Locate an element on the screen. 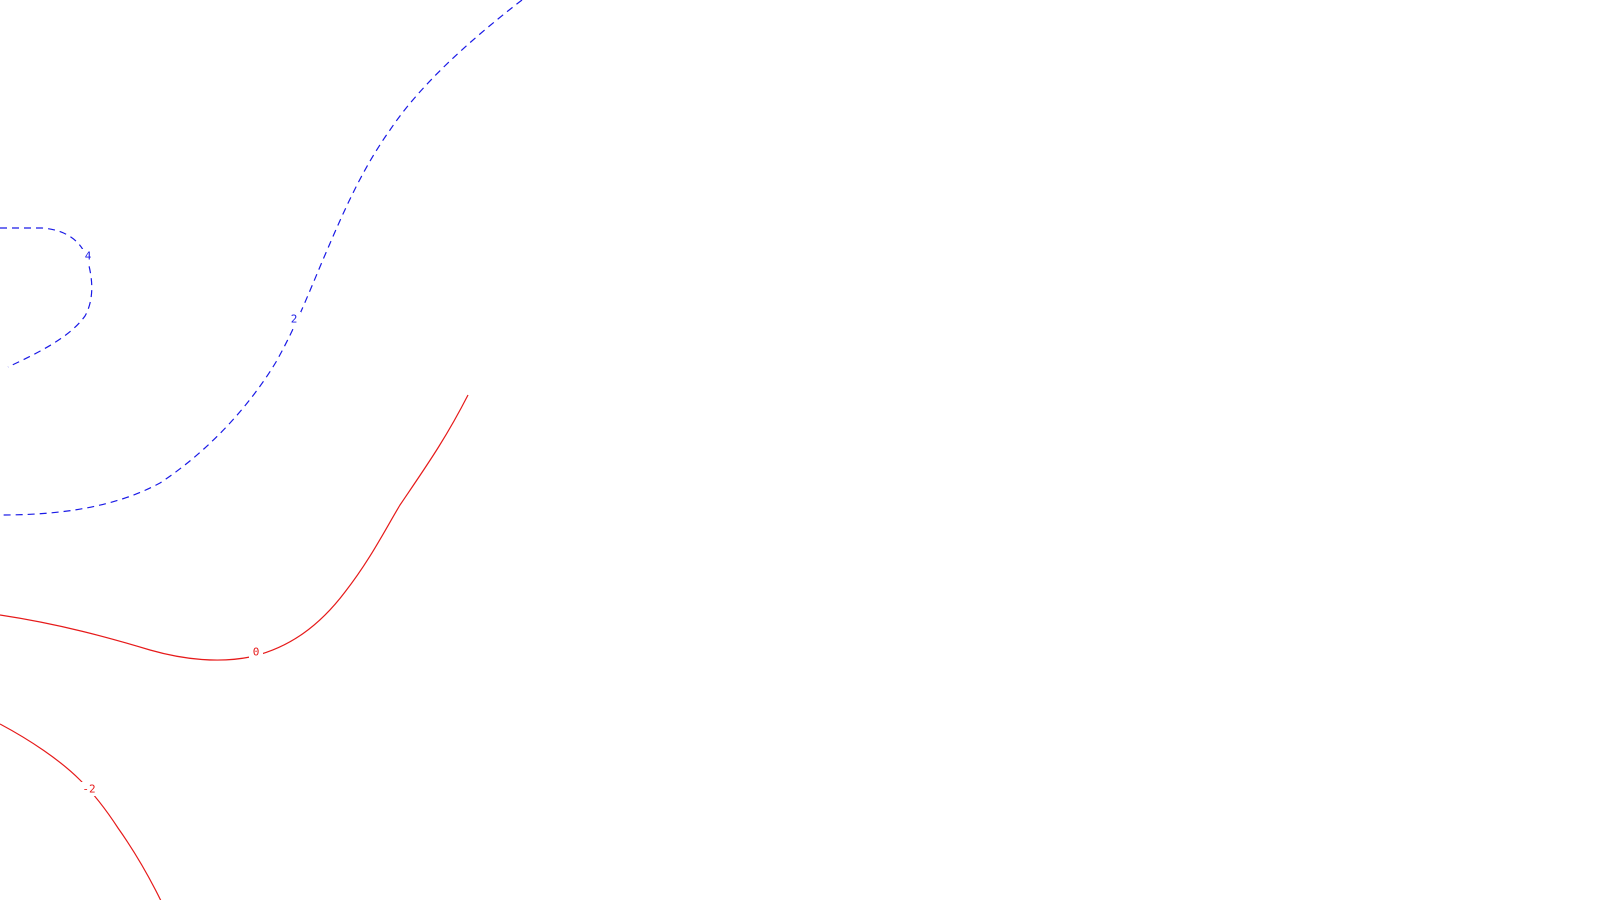 The width and height of the screenshot is (1600, 900). contour-label-minus-2: -2 is located at coordinates (88, 789).